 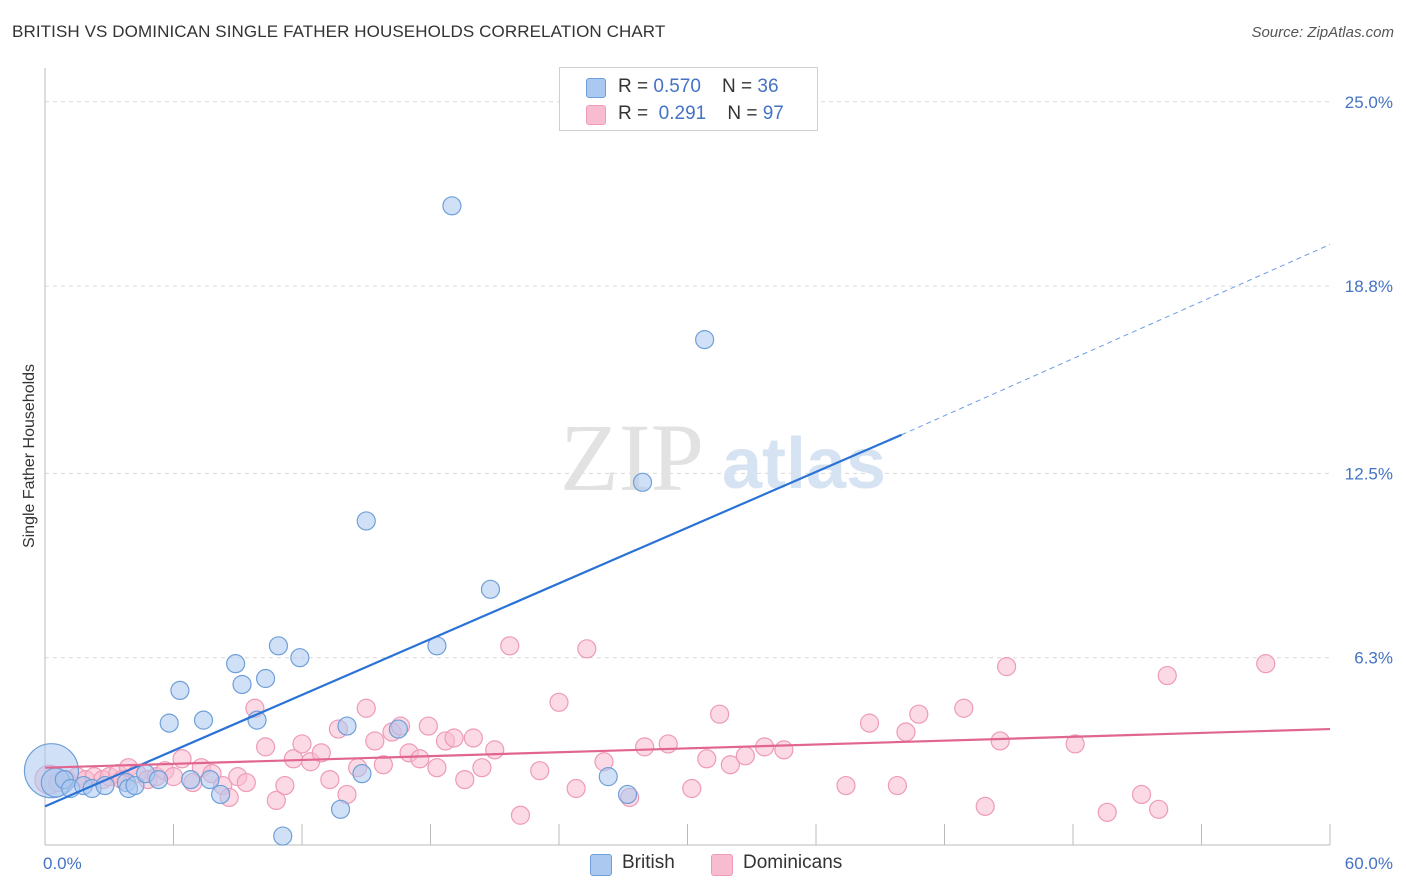 What do you see at coordinates (1369, 473) in the screenshot?
I see `y-tick-label-1: 12.5%` at bounding box center [1369, 473].